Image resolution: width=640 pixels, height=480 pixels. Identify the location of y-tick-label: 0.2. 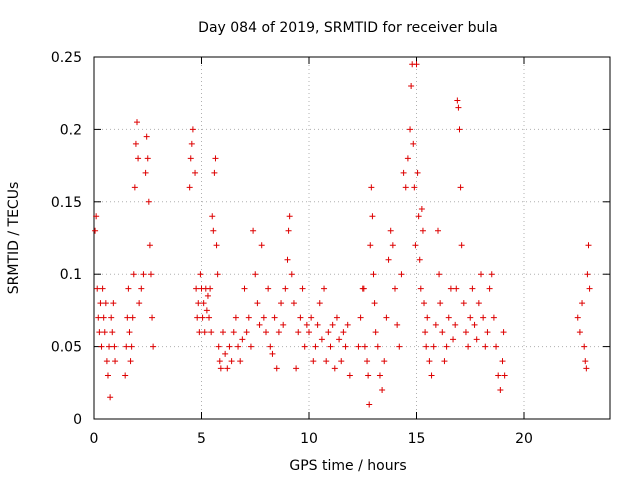
(71, 130).